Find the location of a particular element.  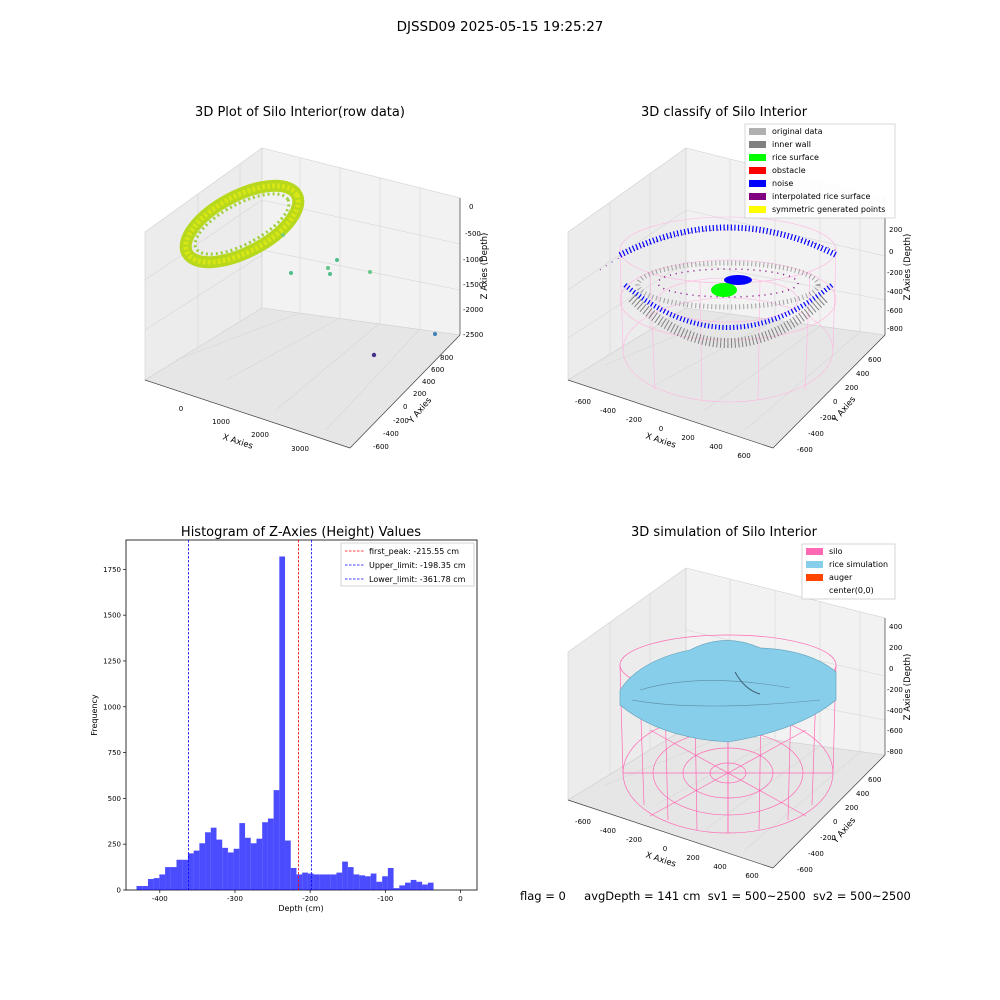

simulation-ztick: 0 is located at coordinates (891, 669).